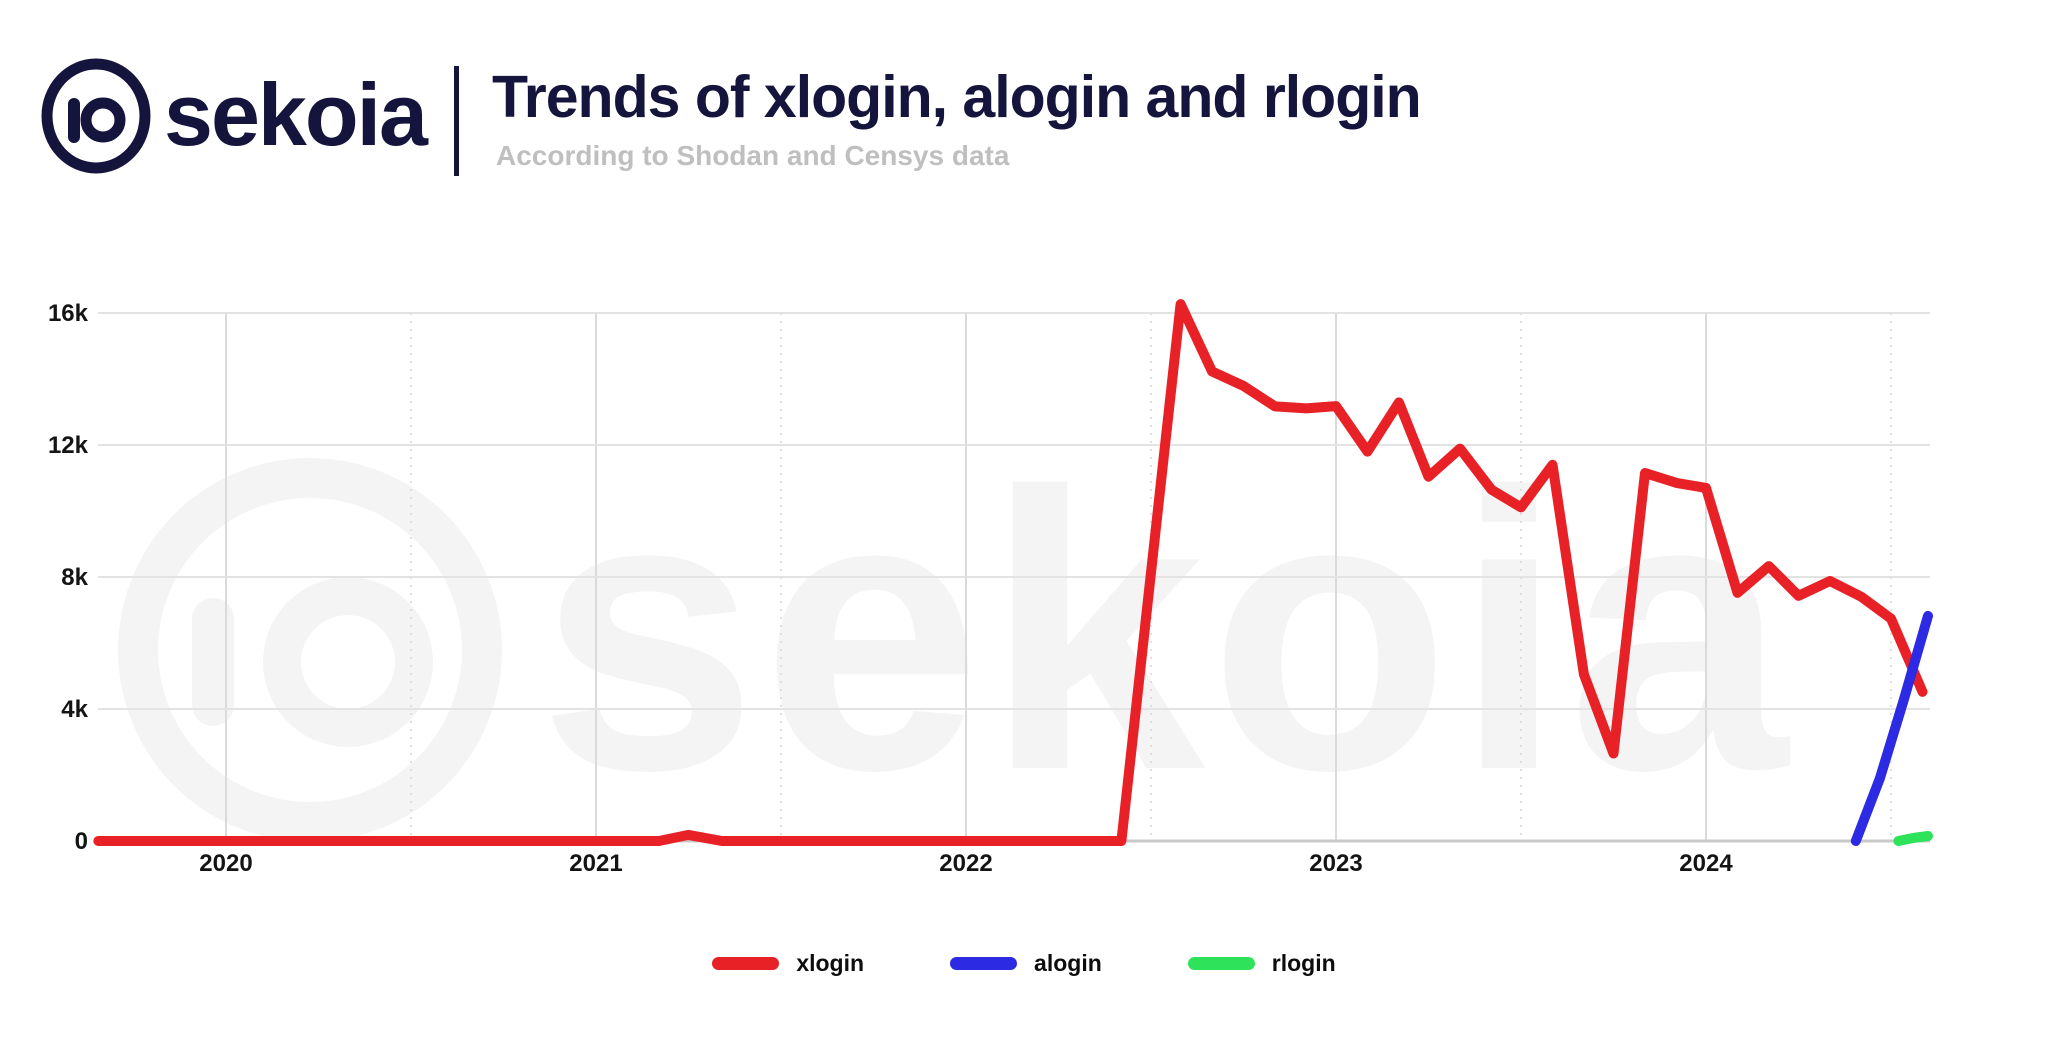 The height and width of the screenshot is (1059, 2048). I want to click on svg-text: 2020, so click(225, 863).